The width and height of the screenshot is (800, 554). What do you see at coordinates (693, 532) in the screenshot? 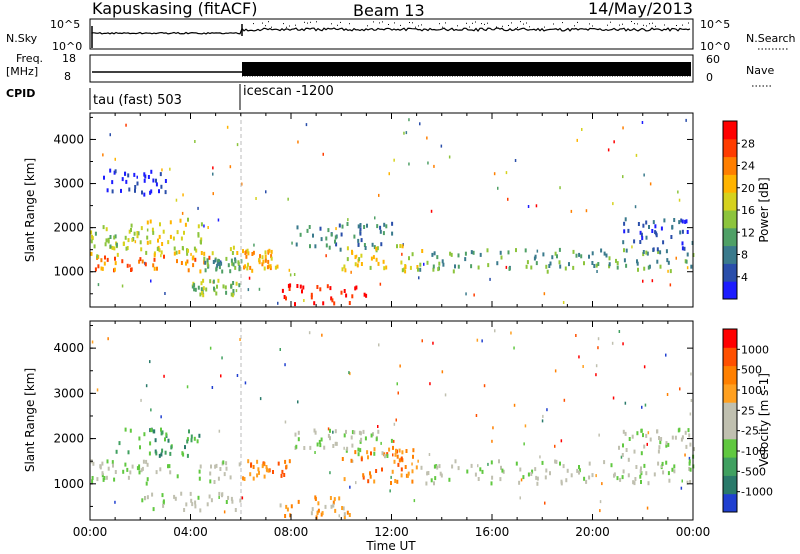
I see `velocity-xtick-label: 00:00` at bounding box center [693, 532].